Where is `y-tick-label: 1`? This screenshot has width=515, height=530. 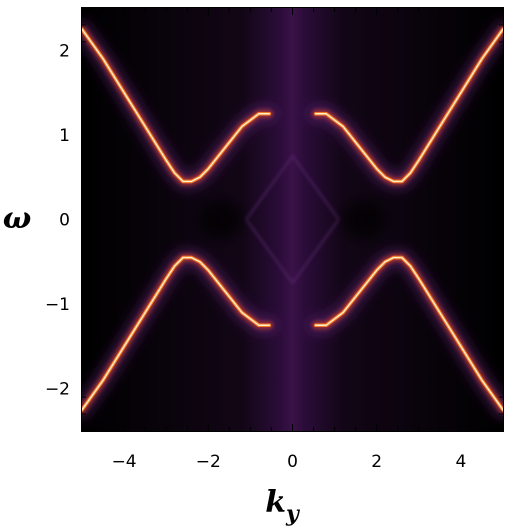
y-tick-label: 1 is located at coordinates (64, 136).